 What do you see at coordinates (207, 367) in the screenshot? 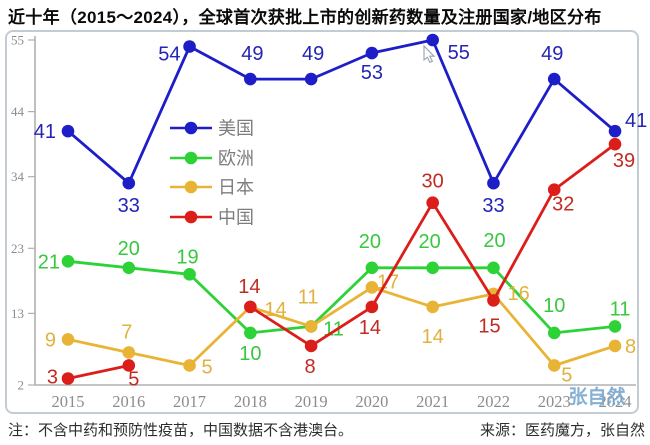
I see `data-label-日本-2017: 5` at bounding box center [207, 367].